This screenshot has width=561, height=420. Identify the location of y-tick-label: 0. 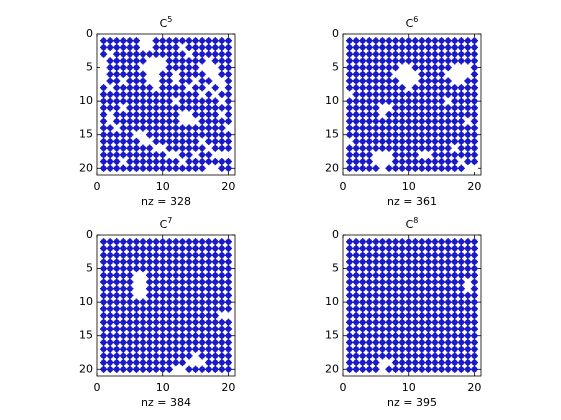
(335, 33).